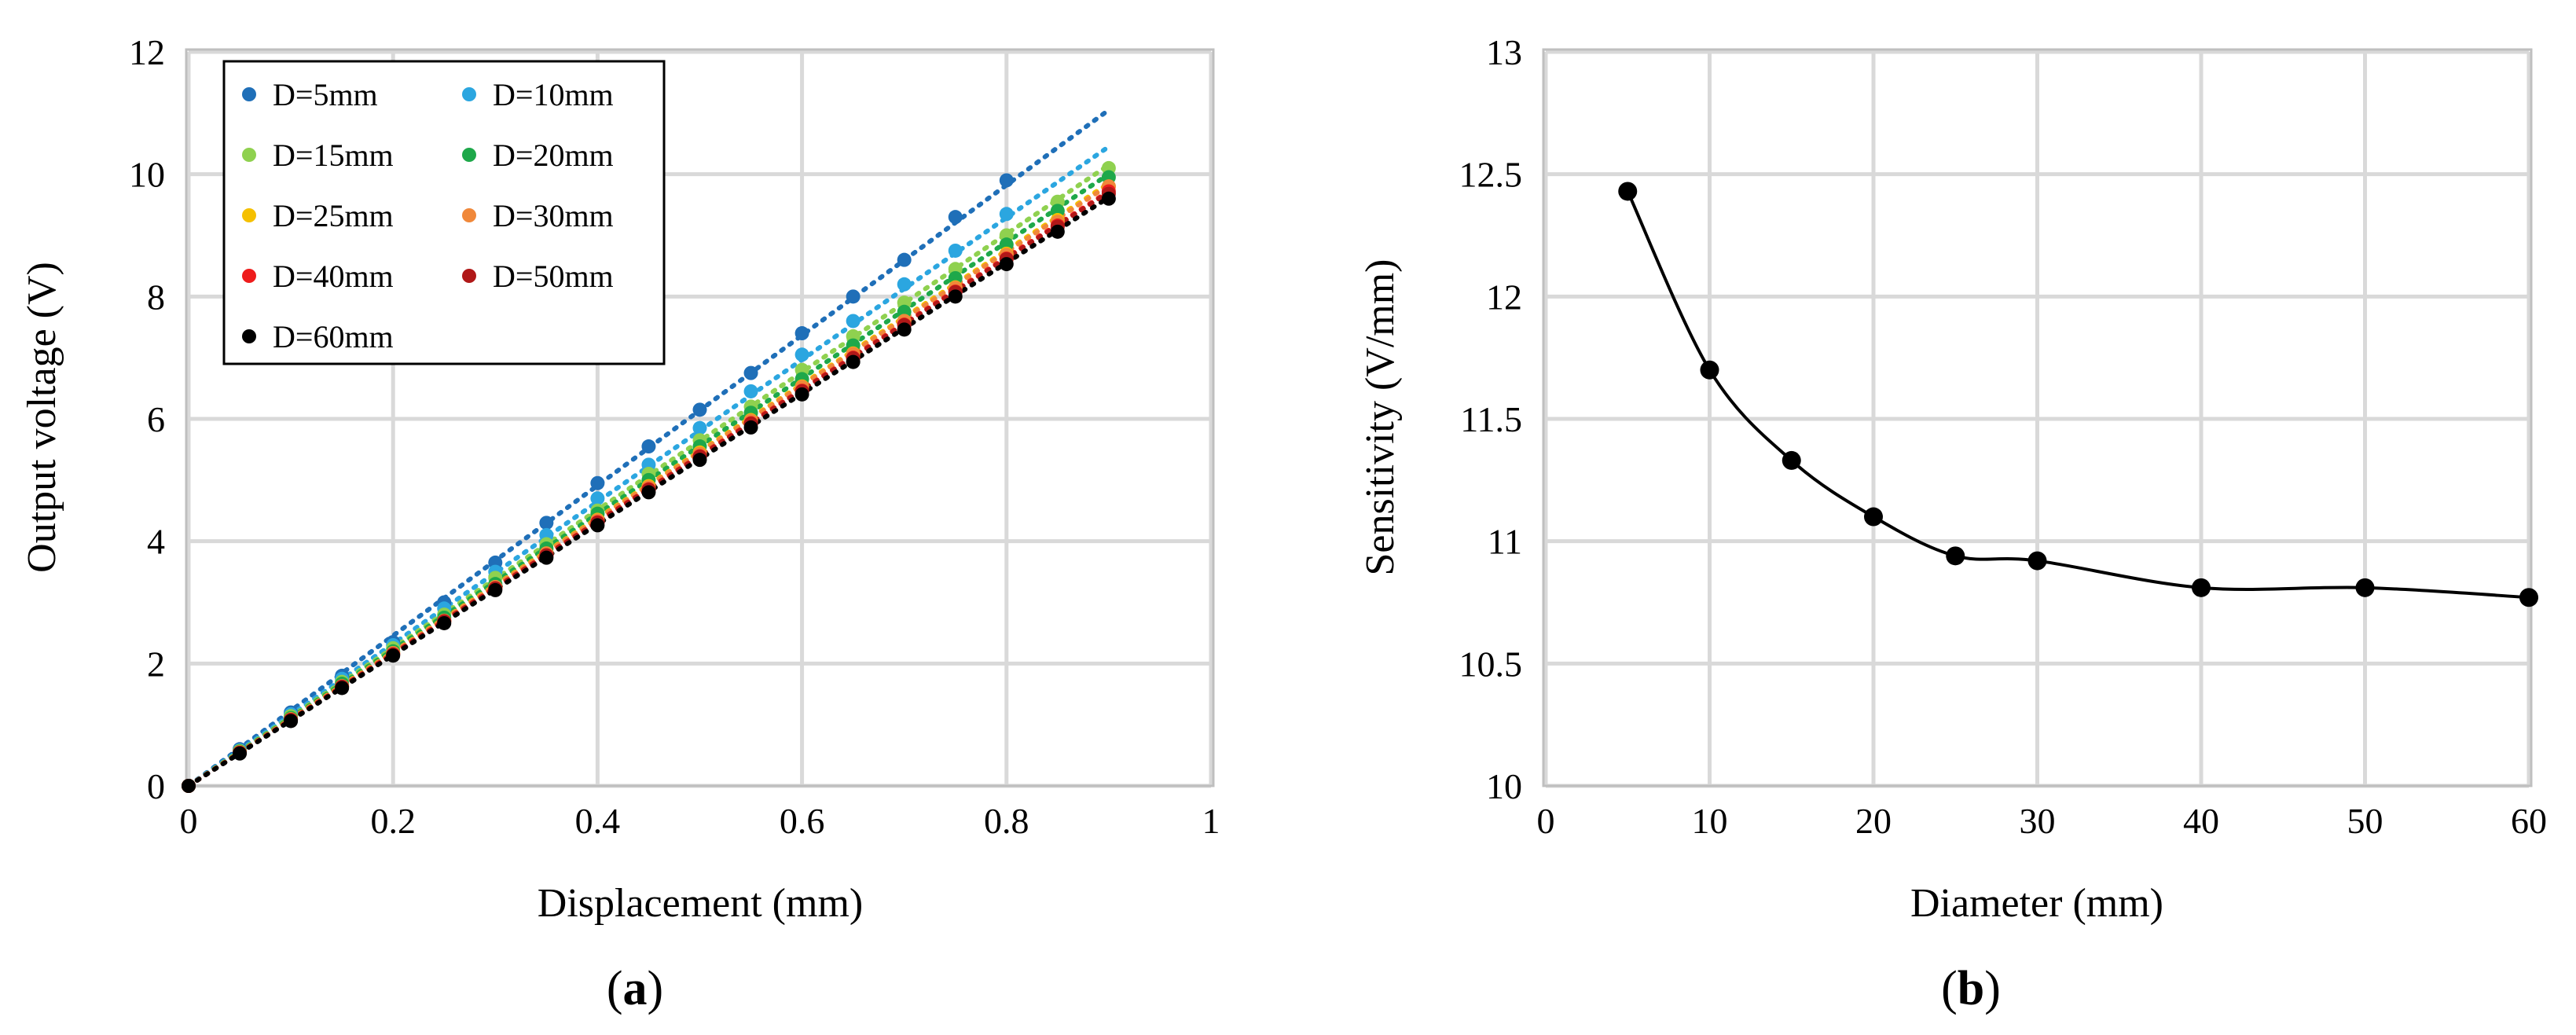  I want to click on chart-a-legend-label: D=15mm, so click(333, 155).